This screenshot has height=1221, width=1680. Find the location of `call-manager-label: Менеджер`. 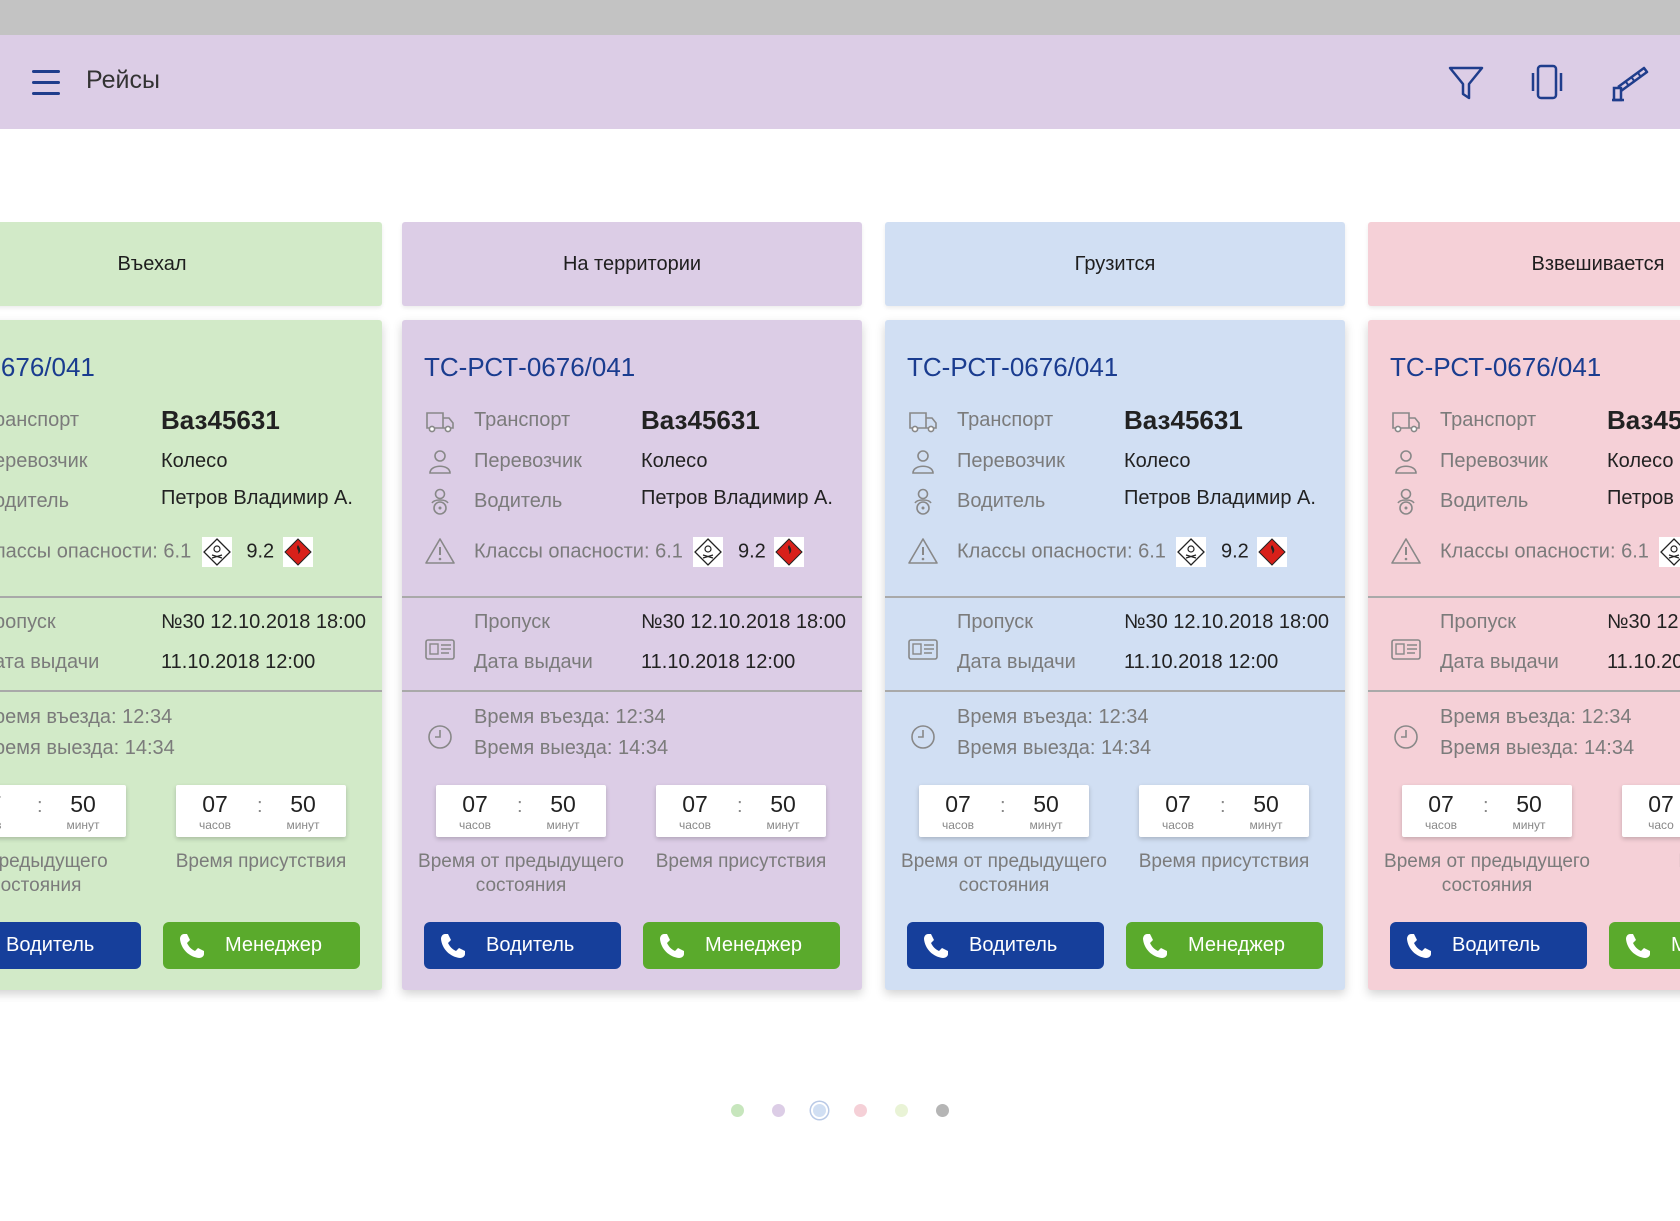

call-manager-label: Менеджер is located at coordinates (754, 945).